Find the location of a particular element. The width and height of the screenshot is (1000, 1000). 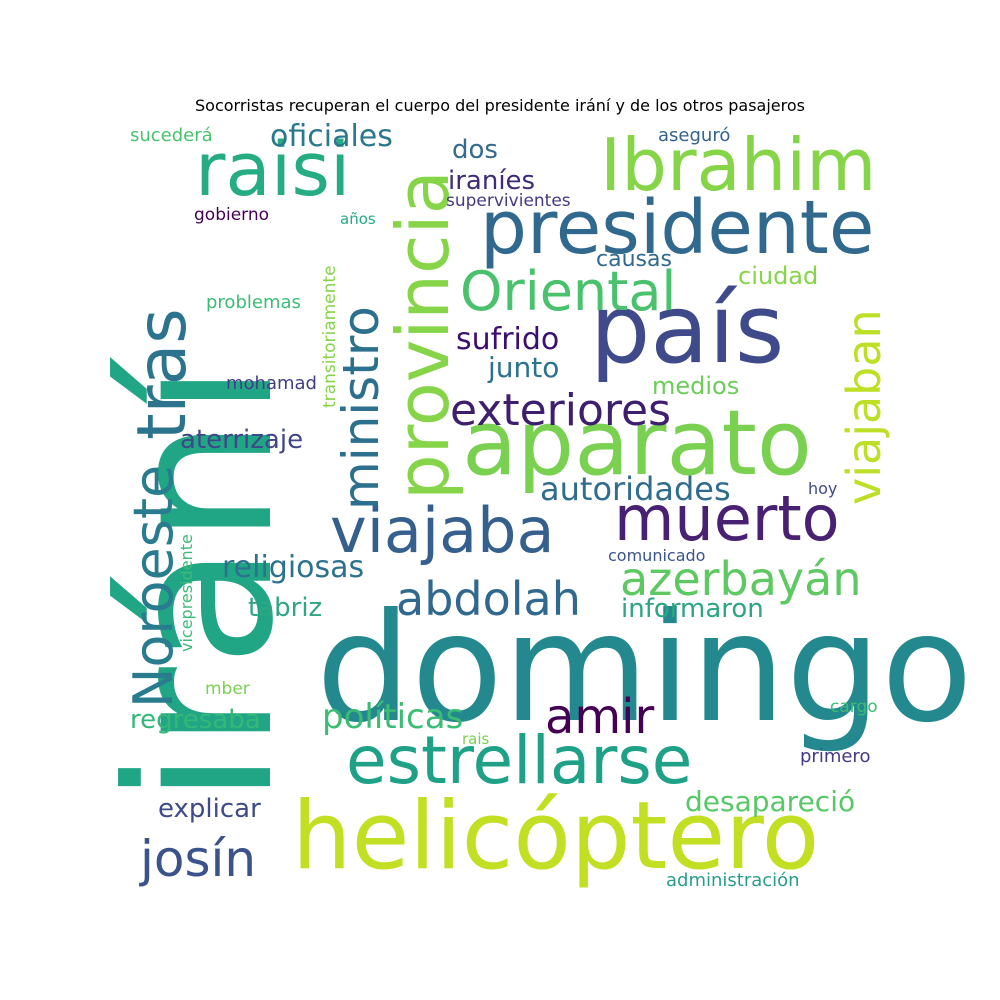

word-informaron: informaron is located at coordinates (692, 609).